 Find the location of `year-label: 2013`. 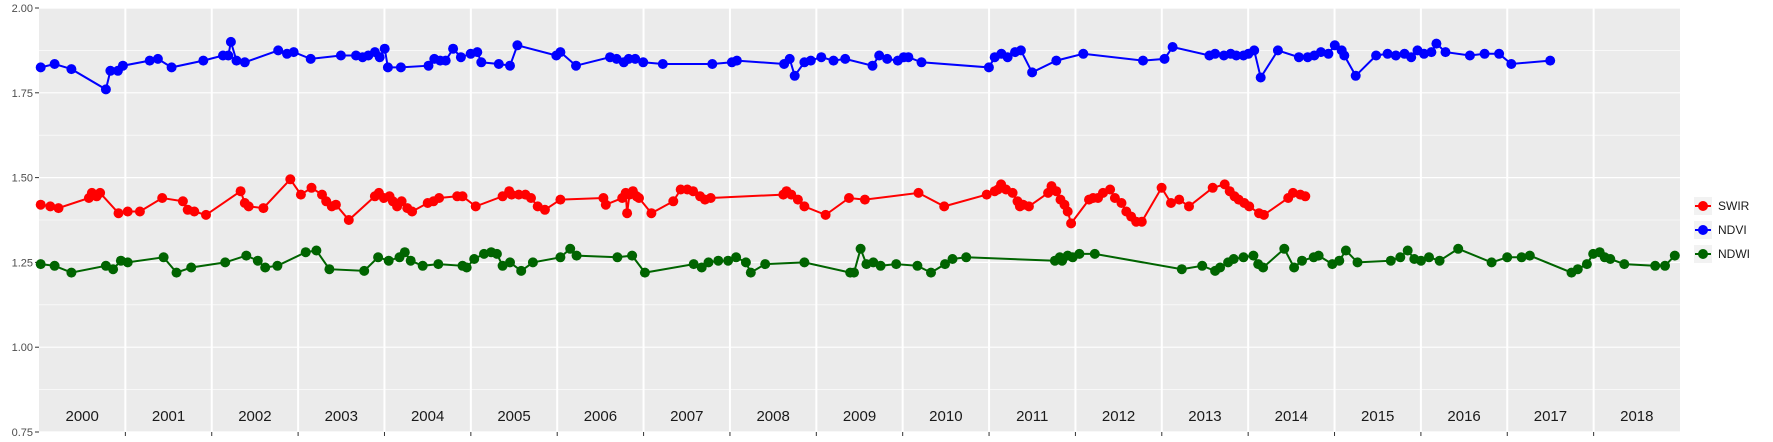

year-label: 2013 is located at coordinates (1204, 416).